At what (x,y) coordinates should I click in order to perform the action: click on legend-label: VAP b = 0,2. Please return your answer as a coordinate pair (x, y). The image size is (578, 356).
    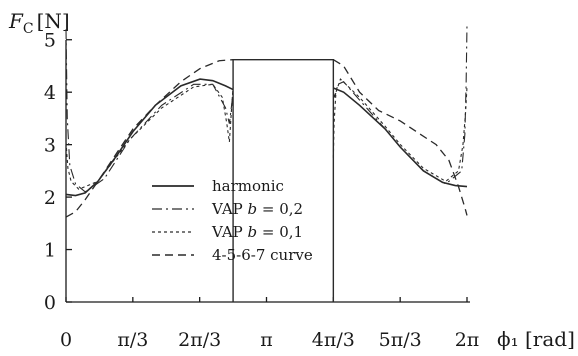
    Looking at the image, I should click on (257, 209).